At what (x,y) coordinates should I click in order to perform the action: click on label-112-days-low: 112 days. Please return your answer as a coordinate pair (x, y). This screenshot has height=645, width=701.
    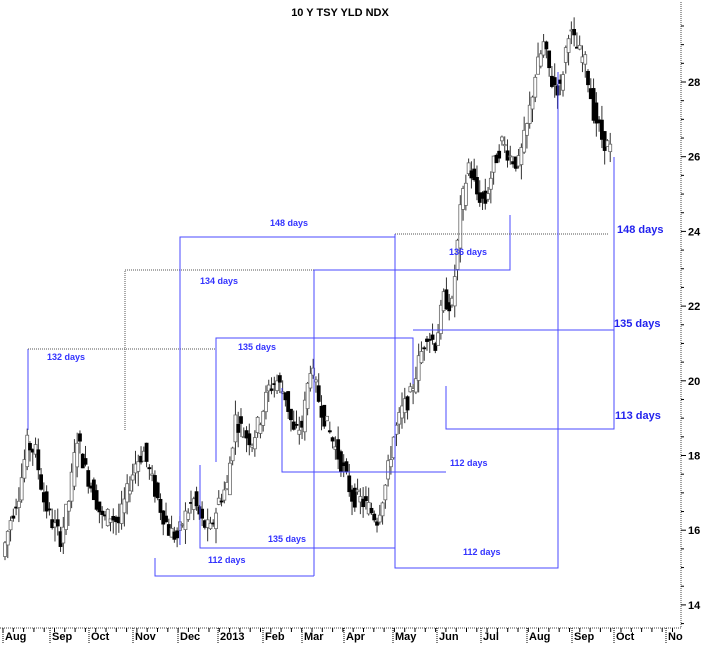
    Looking at the image, I should click on (227, 560).